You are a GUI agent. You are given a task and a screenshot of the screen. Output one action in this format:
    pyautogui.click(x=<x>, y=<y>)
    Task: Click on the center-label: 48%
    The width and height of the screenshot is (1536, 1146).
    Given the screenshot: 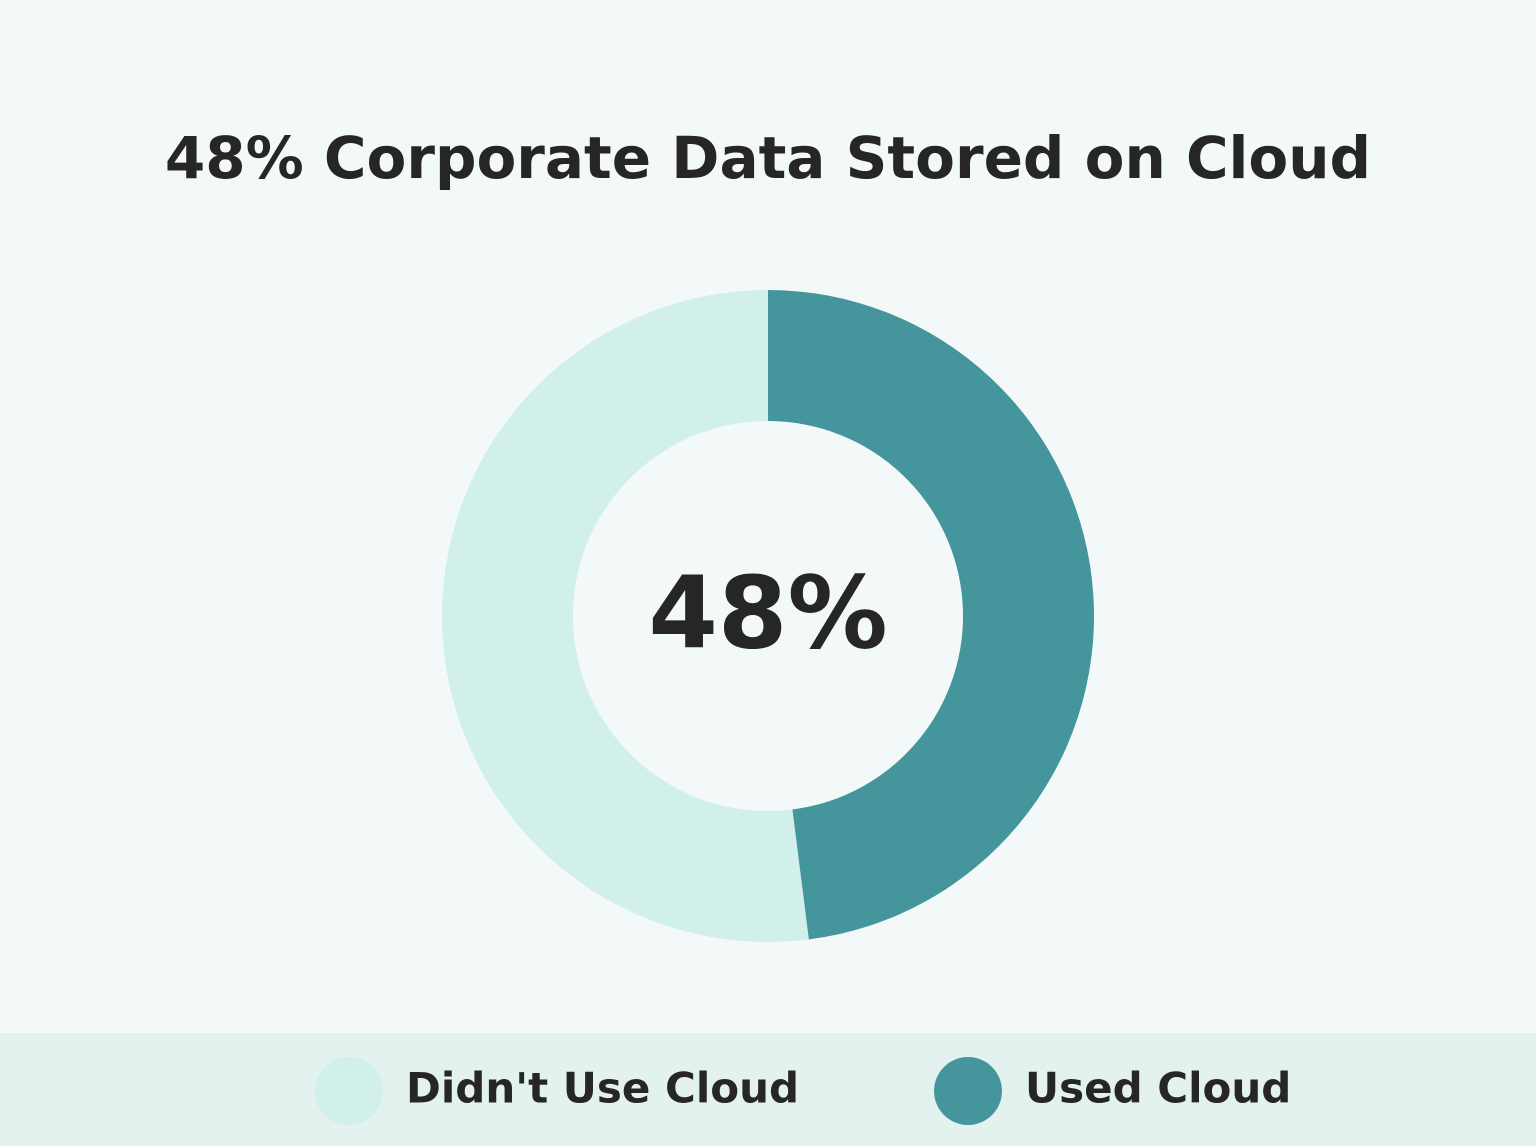 What is the action you would take?
    pyautogui.click(x=767, y=612)
    